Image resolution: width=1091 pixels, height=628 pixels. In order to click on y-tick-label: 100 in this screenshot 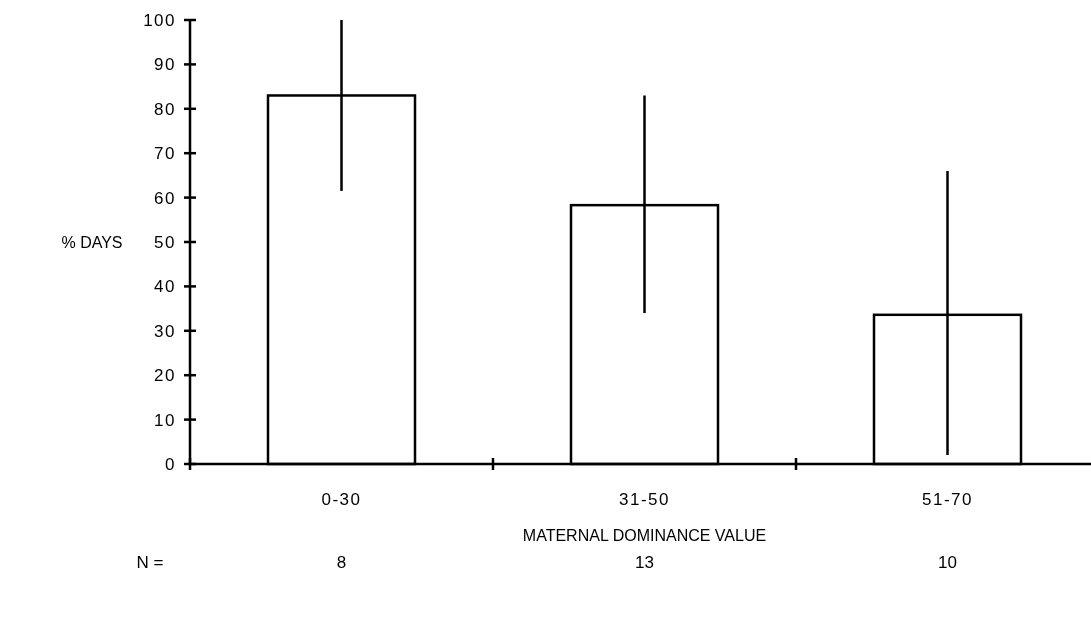, I will do `click(159, 20)`.